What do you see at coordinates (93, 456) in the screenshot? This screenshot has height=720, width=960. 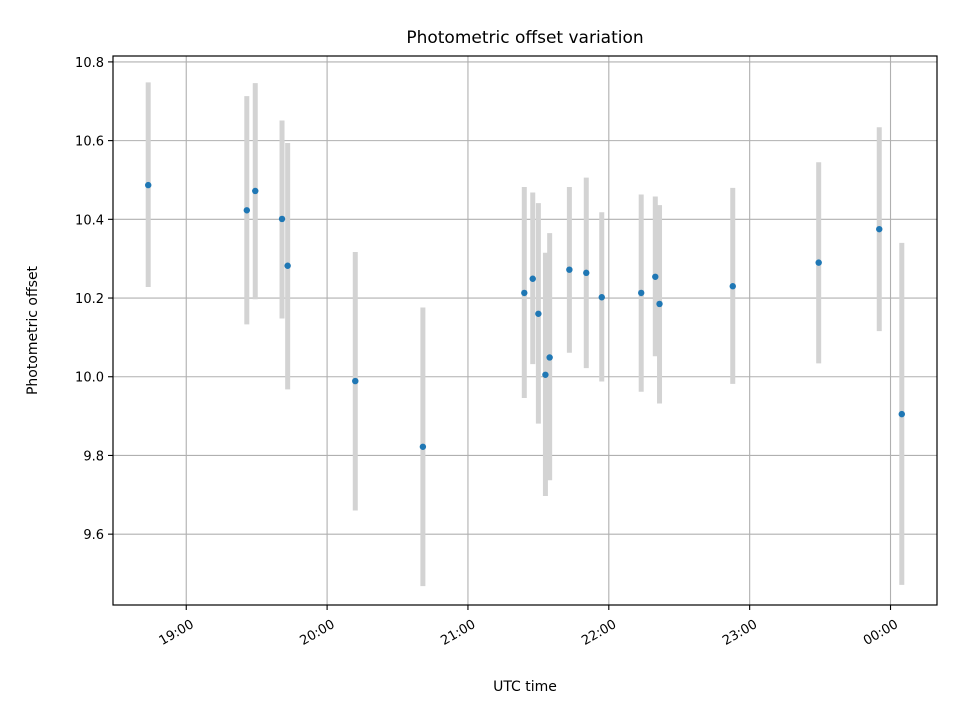 I see `y-tick-label: 9.8` at bounding box center [93, 456].